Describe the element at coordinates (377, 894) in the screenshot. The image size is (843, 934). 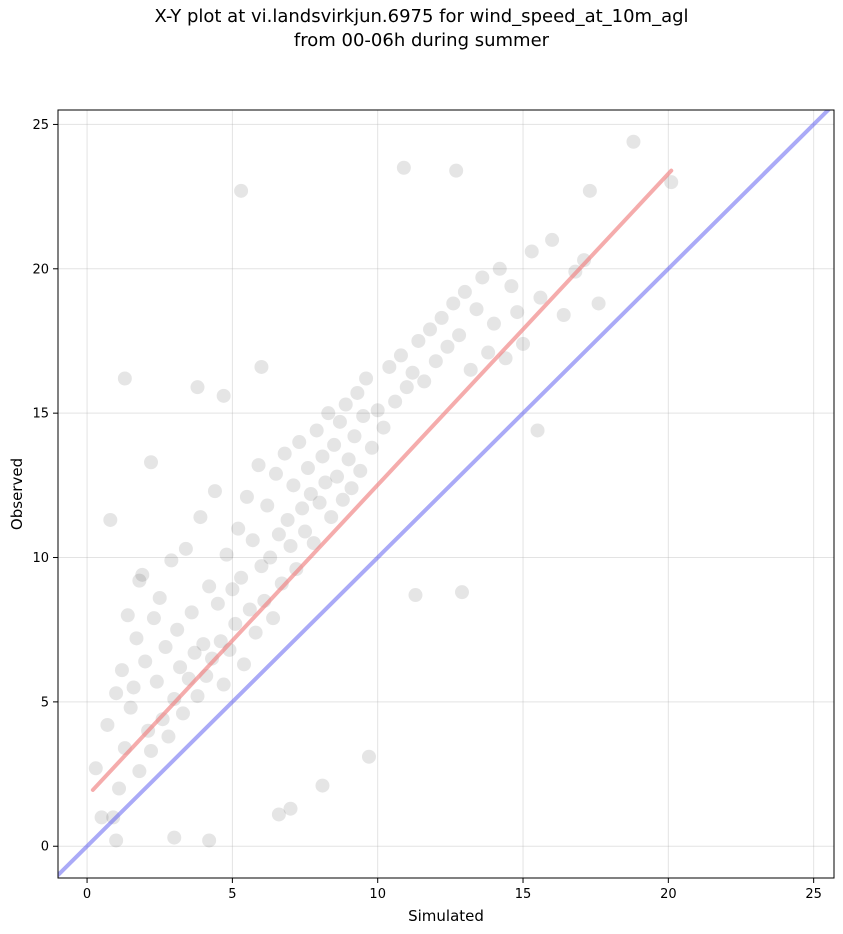
I see `x-tick-label: 10` at that location.